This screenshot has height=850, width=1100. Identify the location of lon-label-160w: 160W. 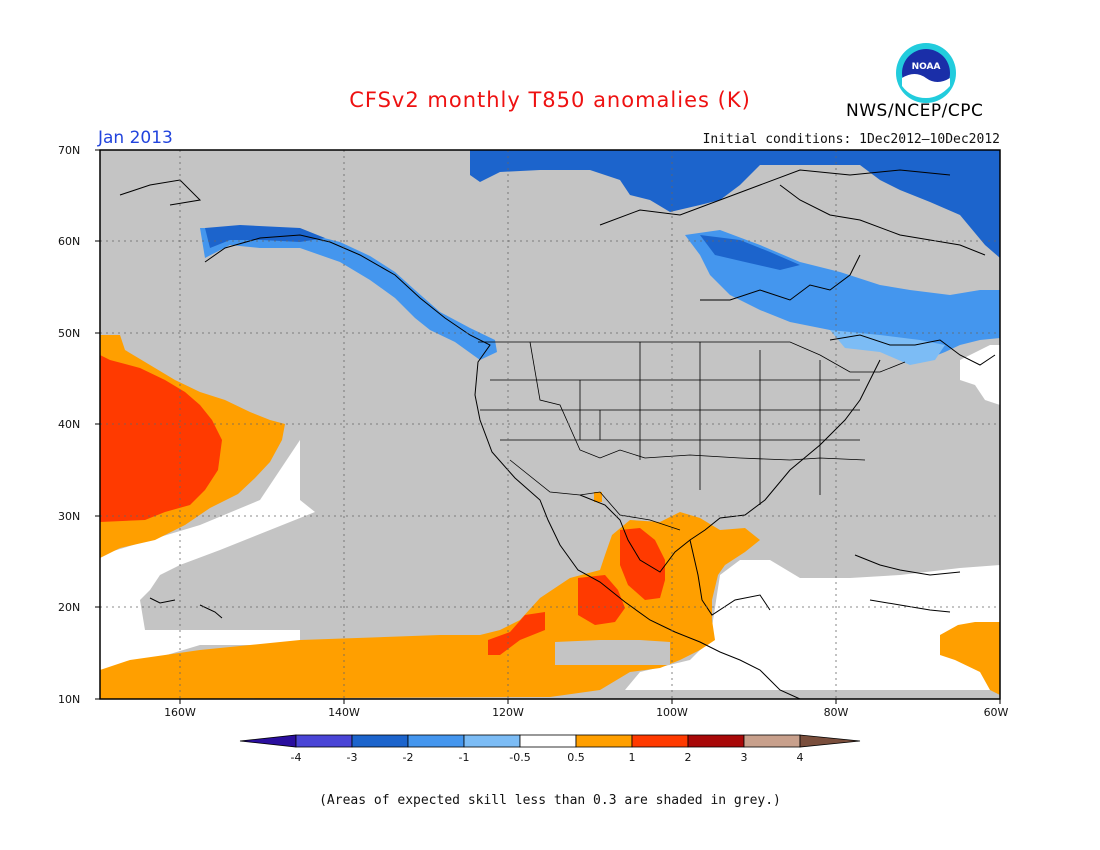
(180, 712).